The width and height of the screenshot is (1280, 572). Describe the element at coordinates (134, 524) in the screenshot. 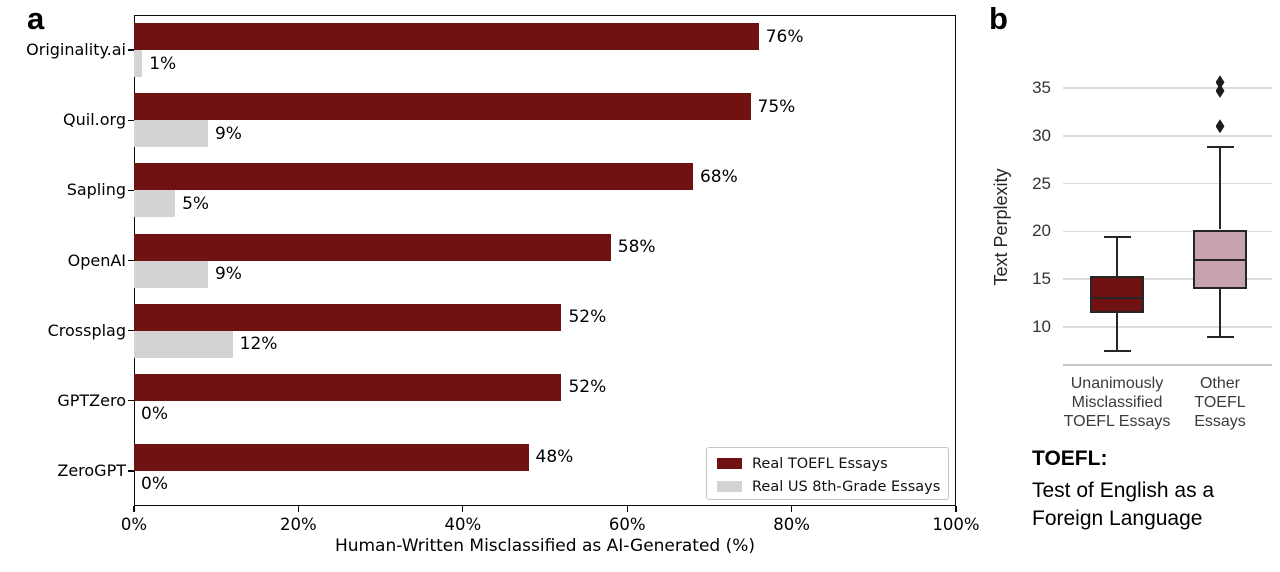

I see `x-tick-label: 0%` at that location.